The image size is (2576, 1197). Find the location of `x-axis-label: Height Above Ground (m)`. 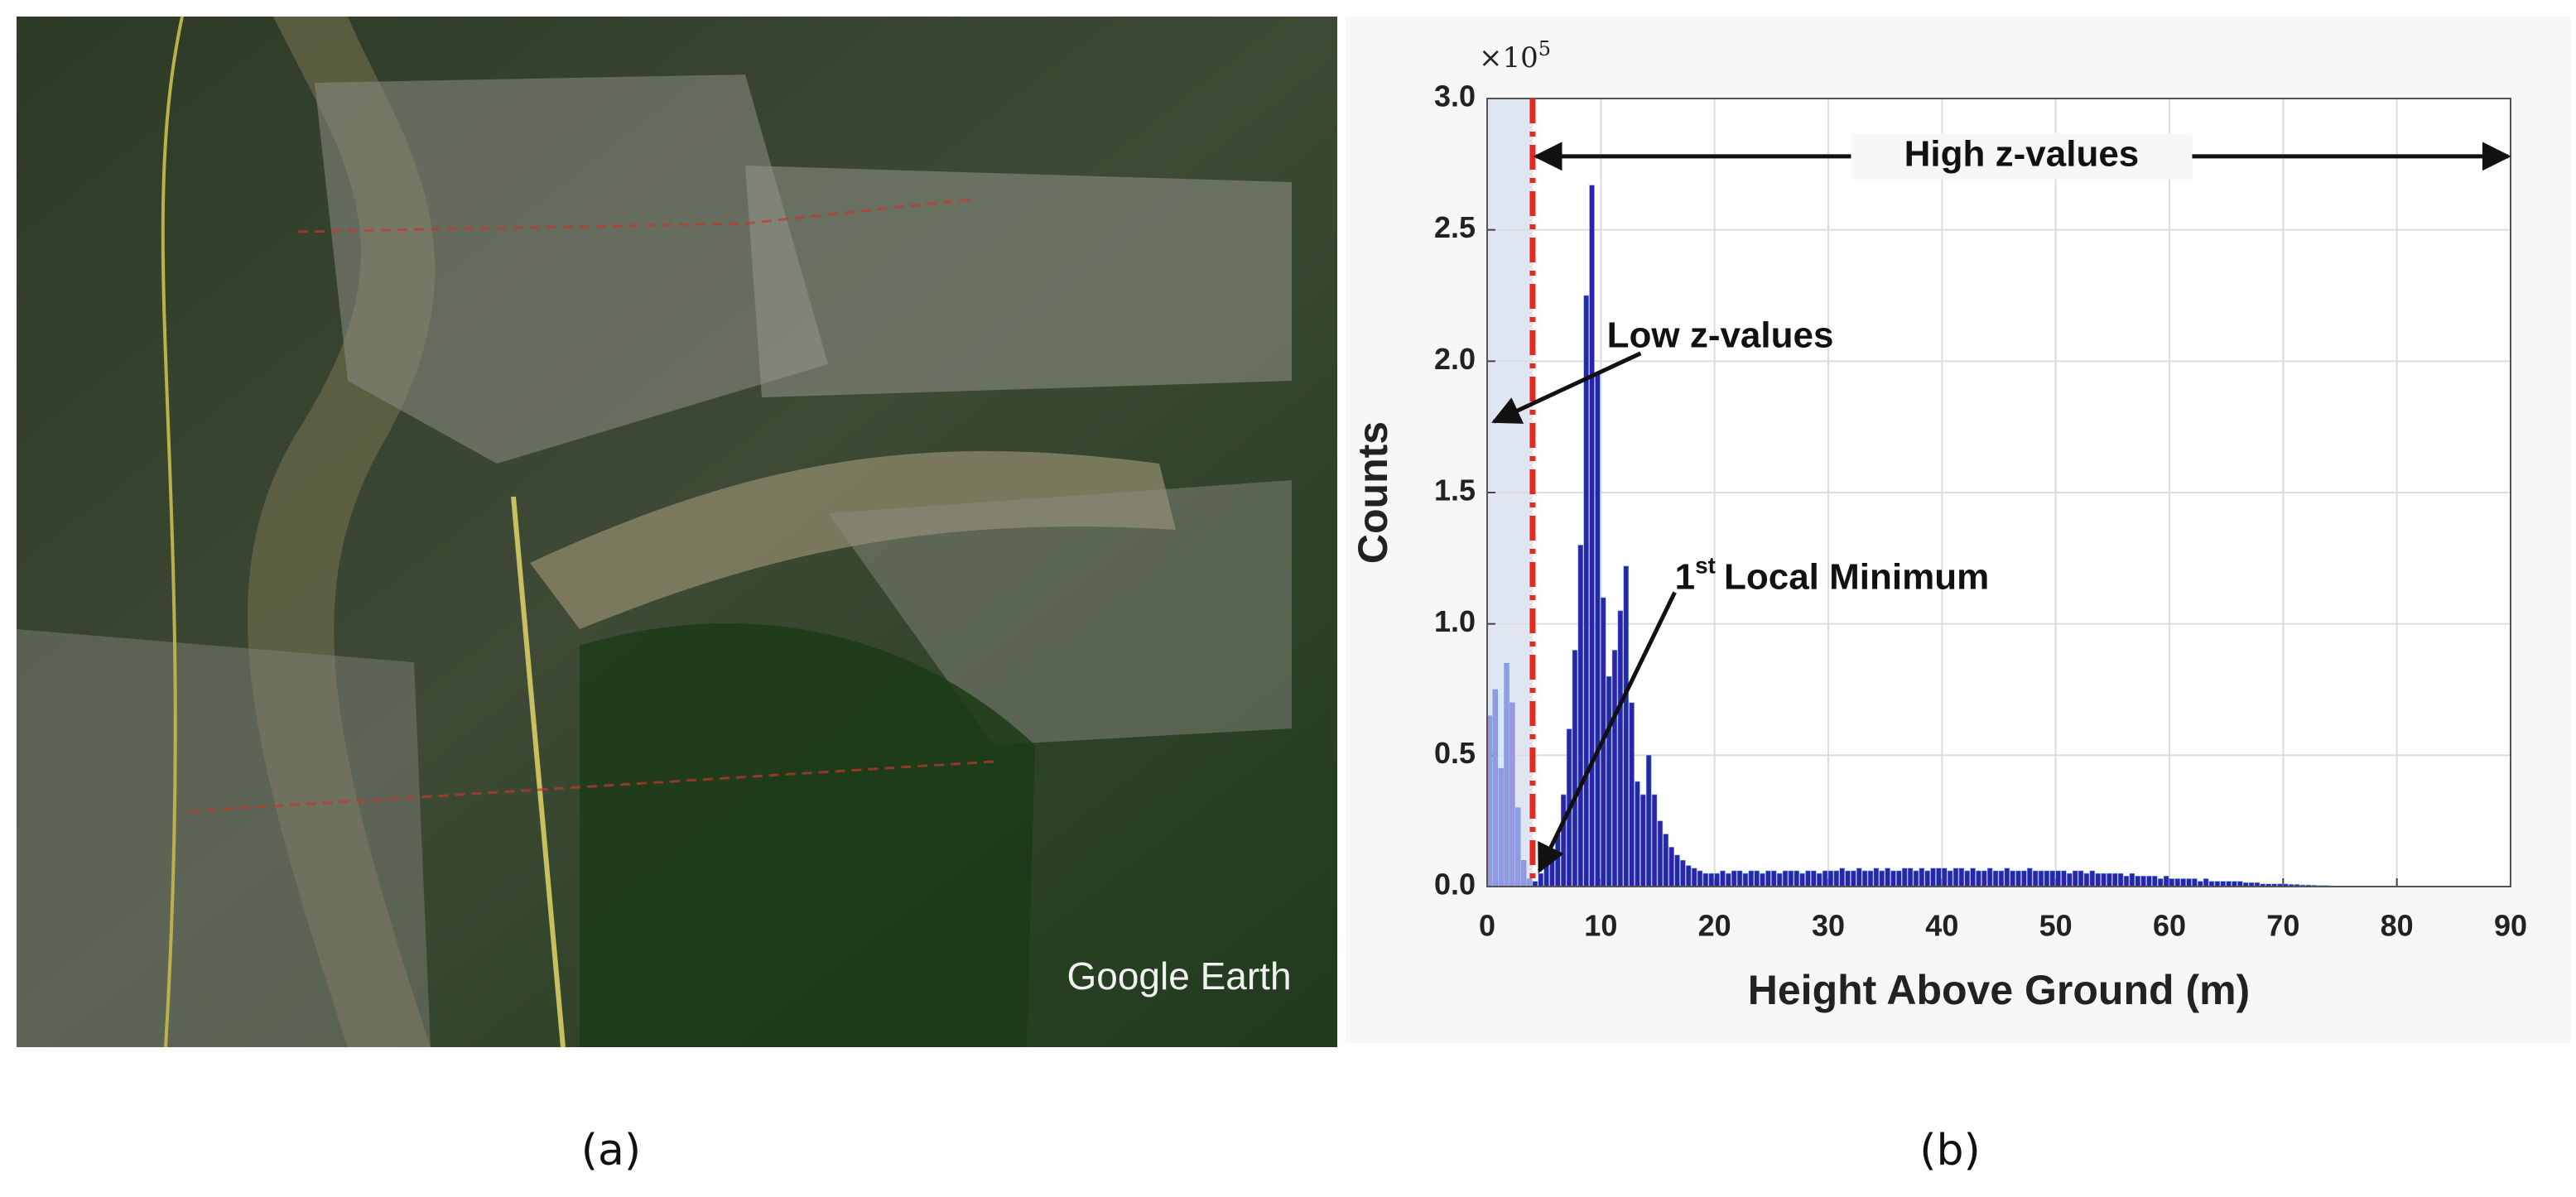

x-axis-label: Height Above Ground (m) is located at coordinates (1999, 990).